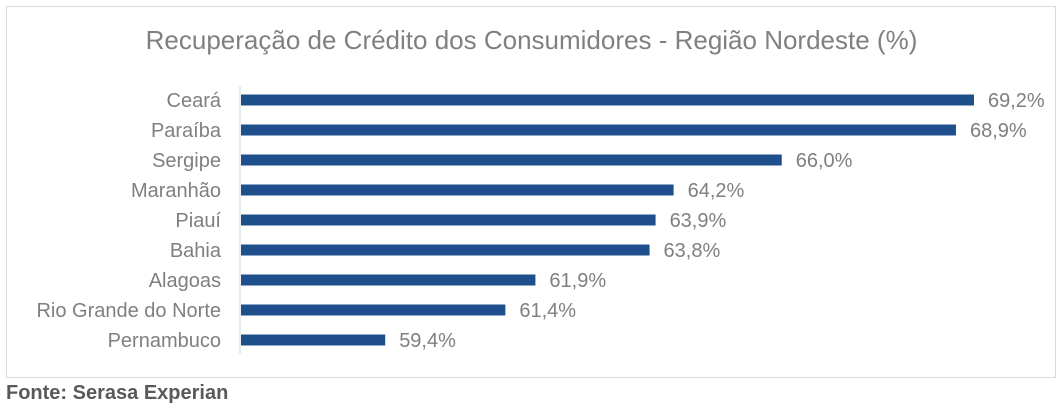  Describe the element at coordinates (427, 341) in the screenshot. I see `value-label: 59,4%` at that location.